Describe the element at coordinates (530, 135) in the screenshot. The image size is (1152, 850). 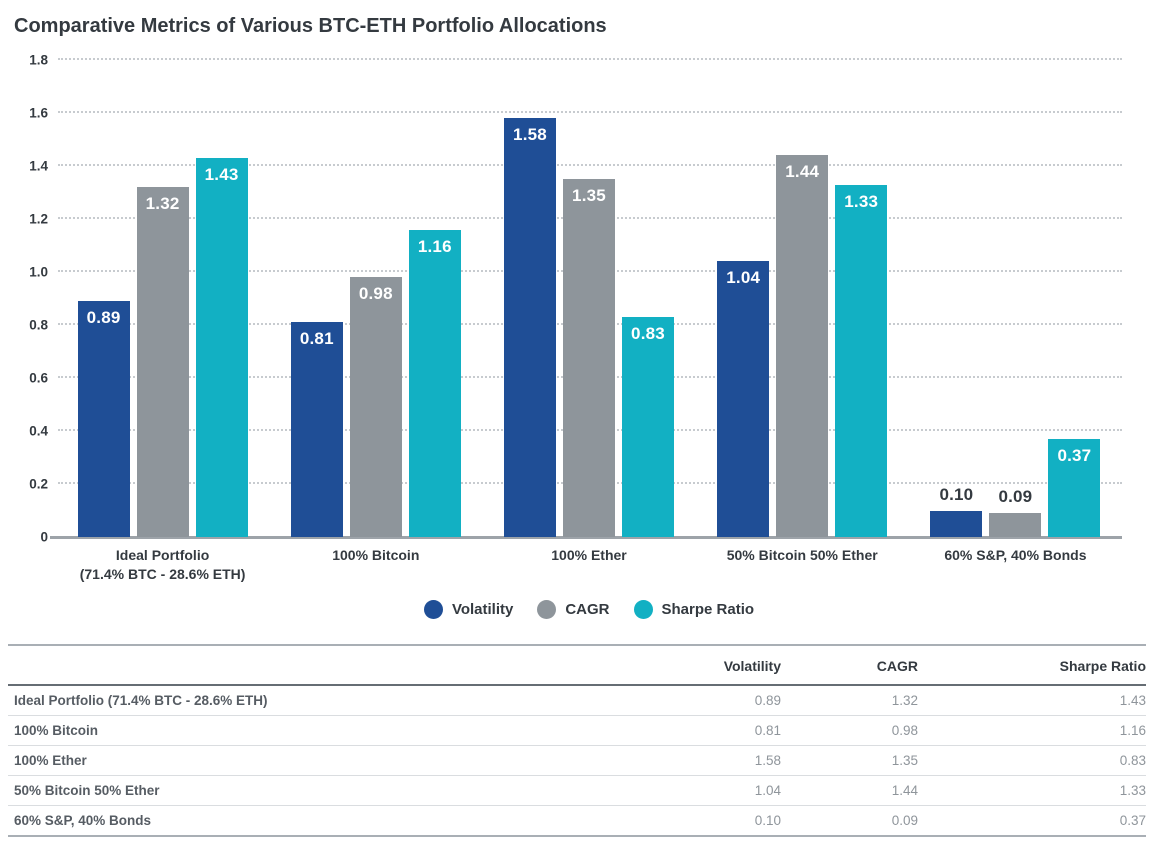
I see `bar-value-label: 1.58` at that location.